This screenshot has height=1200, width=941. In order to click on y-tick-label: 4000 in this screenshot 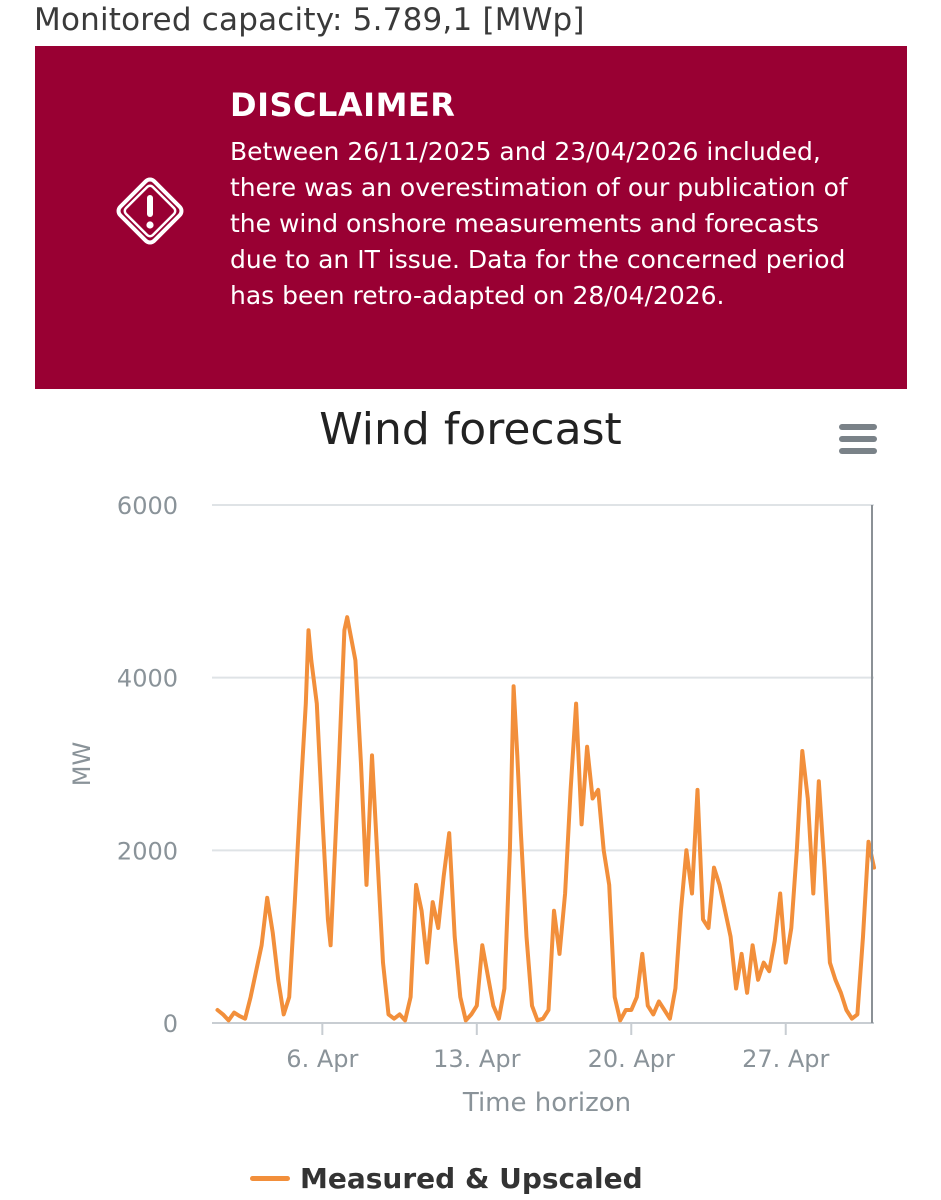, I will do `click(147, 679)`.